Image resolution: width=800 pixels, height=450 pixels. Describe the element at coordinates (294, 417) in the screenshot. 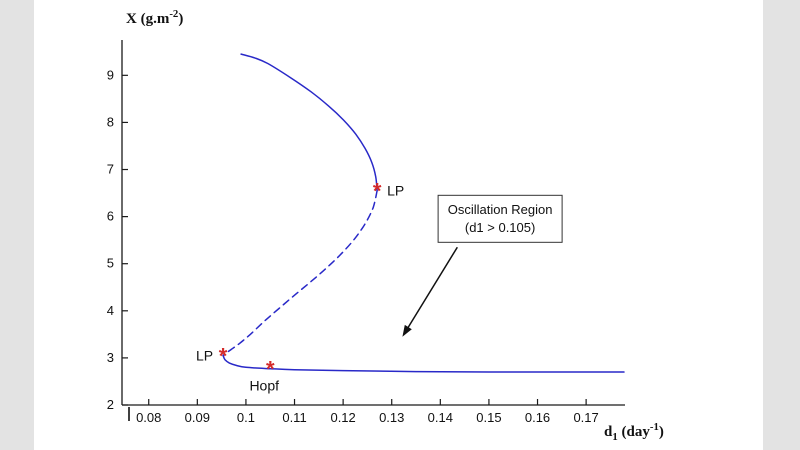

I see `x-tick-label: 0.11` at that location.